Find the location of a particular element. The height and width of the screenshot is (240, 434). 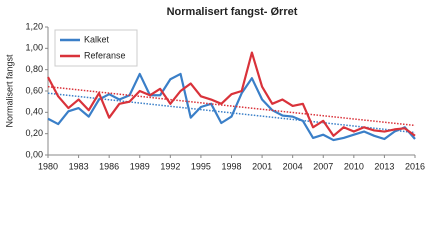

x-tick-label: 1980 is located at coordinates (48, 166).